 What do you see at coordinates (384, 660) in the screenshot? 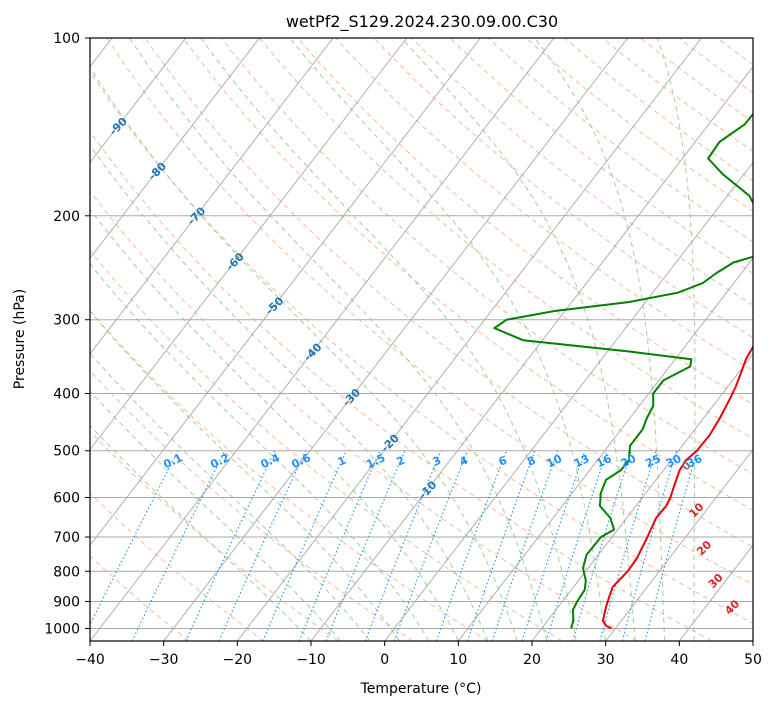
I see `x-tick-label: 0` at bounding box center [384, 660].